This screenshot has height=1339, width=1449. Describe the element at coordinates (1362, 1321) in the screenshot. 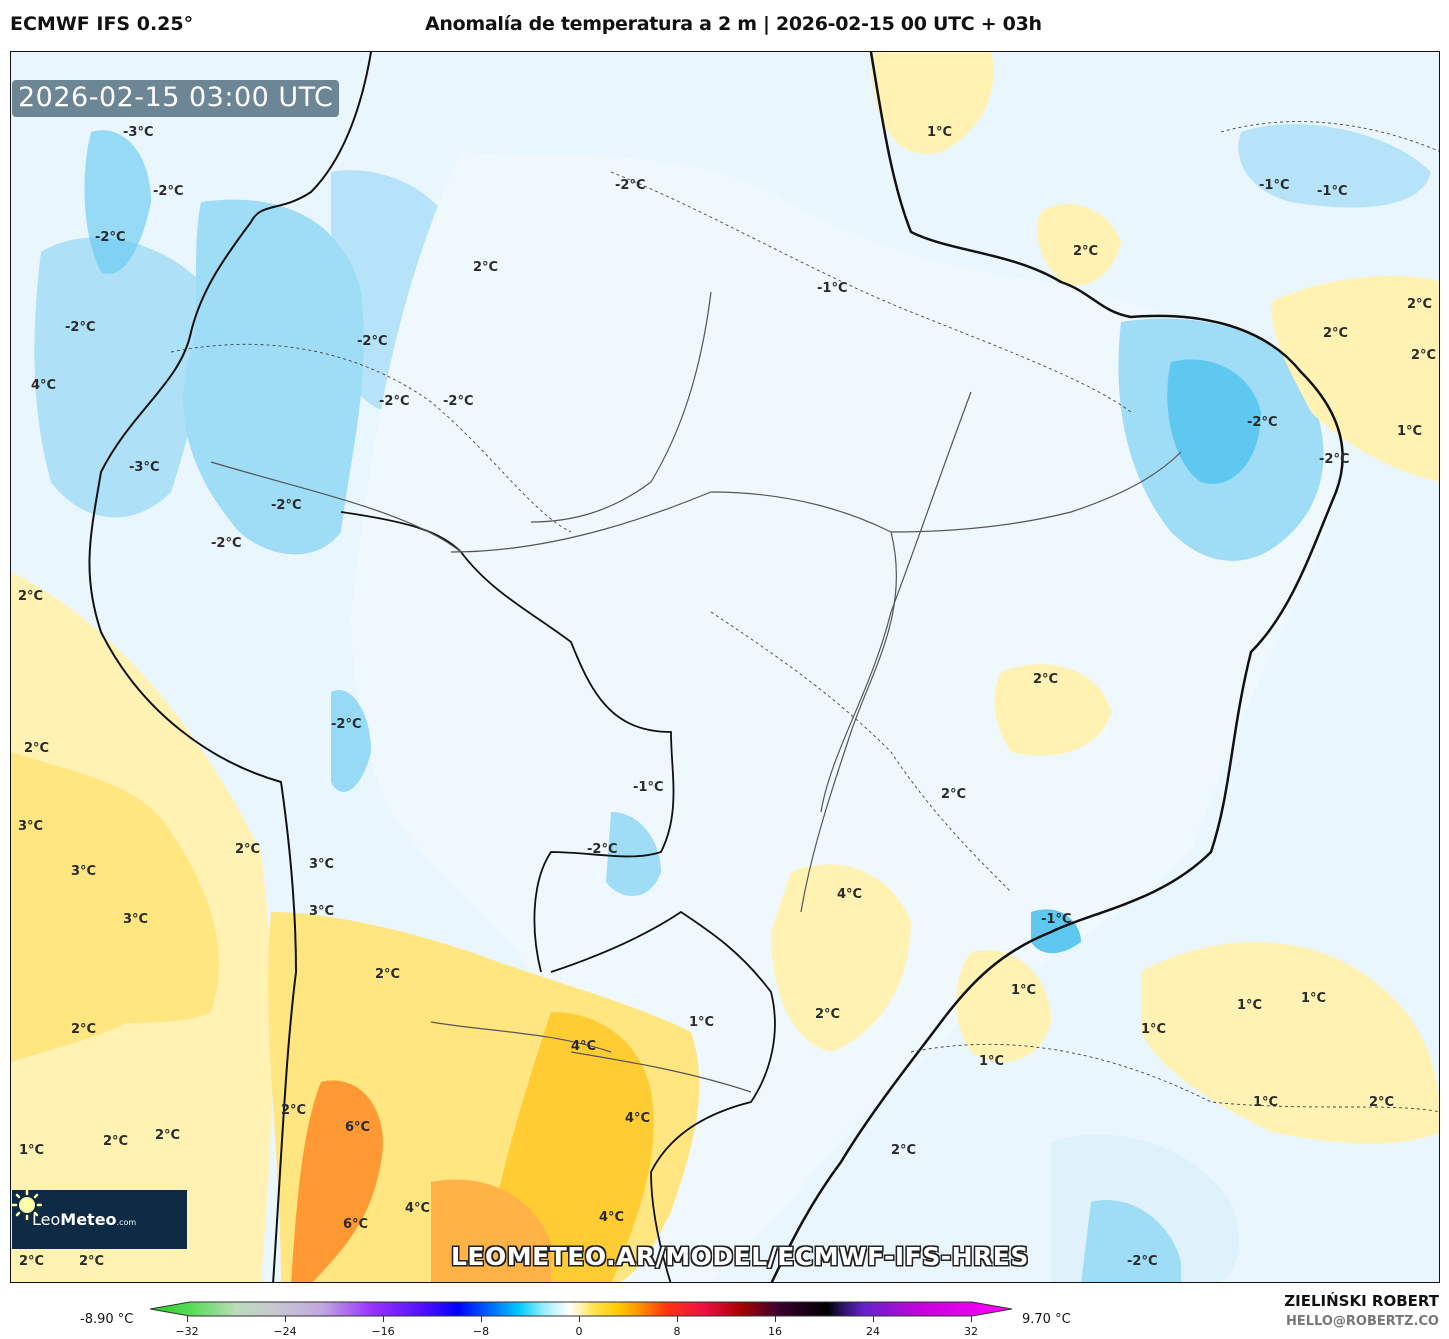

I see `author-email: HELLO@ROBERTZ.CO` at that location.